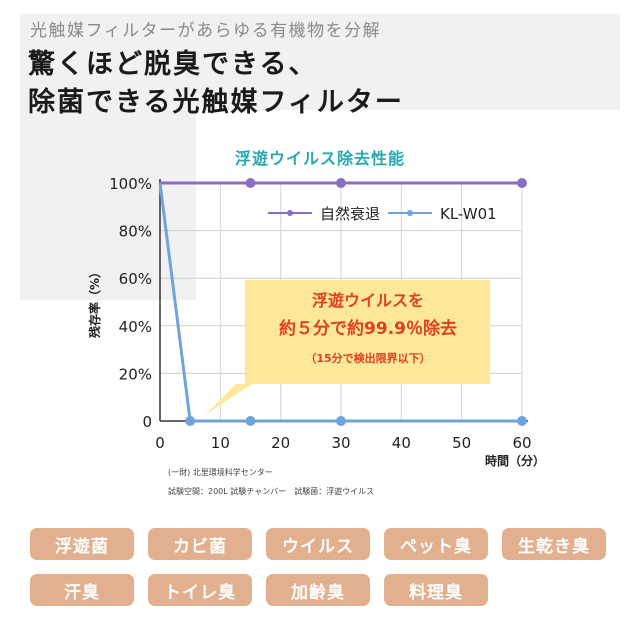 The image size is (640, 640). I want to click on y-tick-label-1: 20%, so click(135, 374).